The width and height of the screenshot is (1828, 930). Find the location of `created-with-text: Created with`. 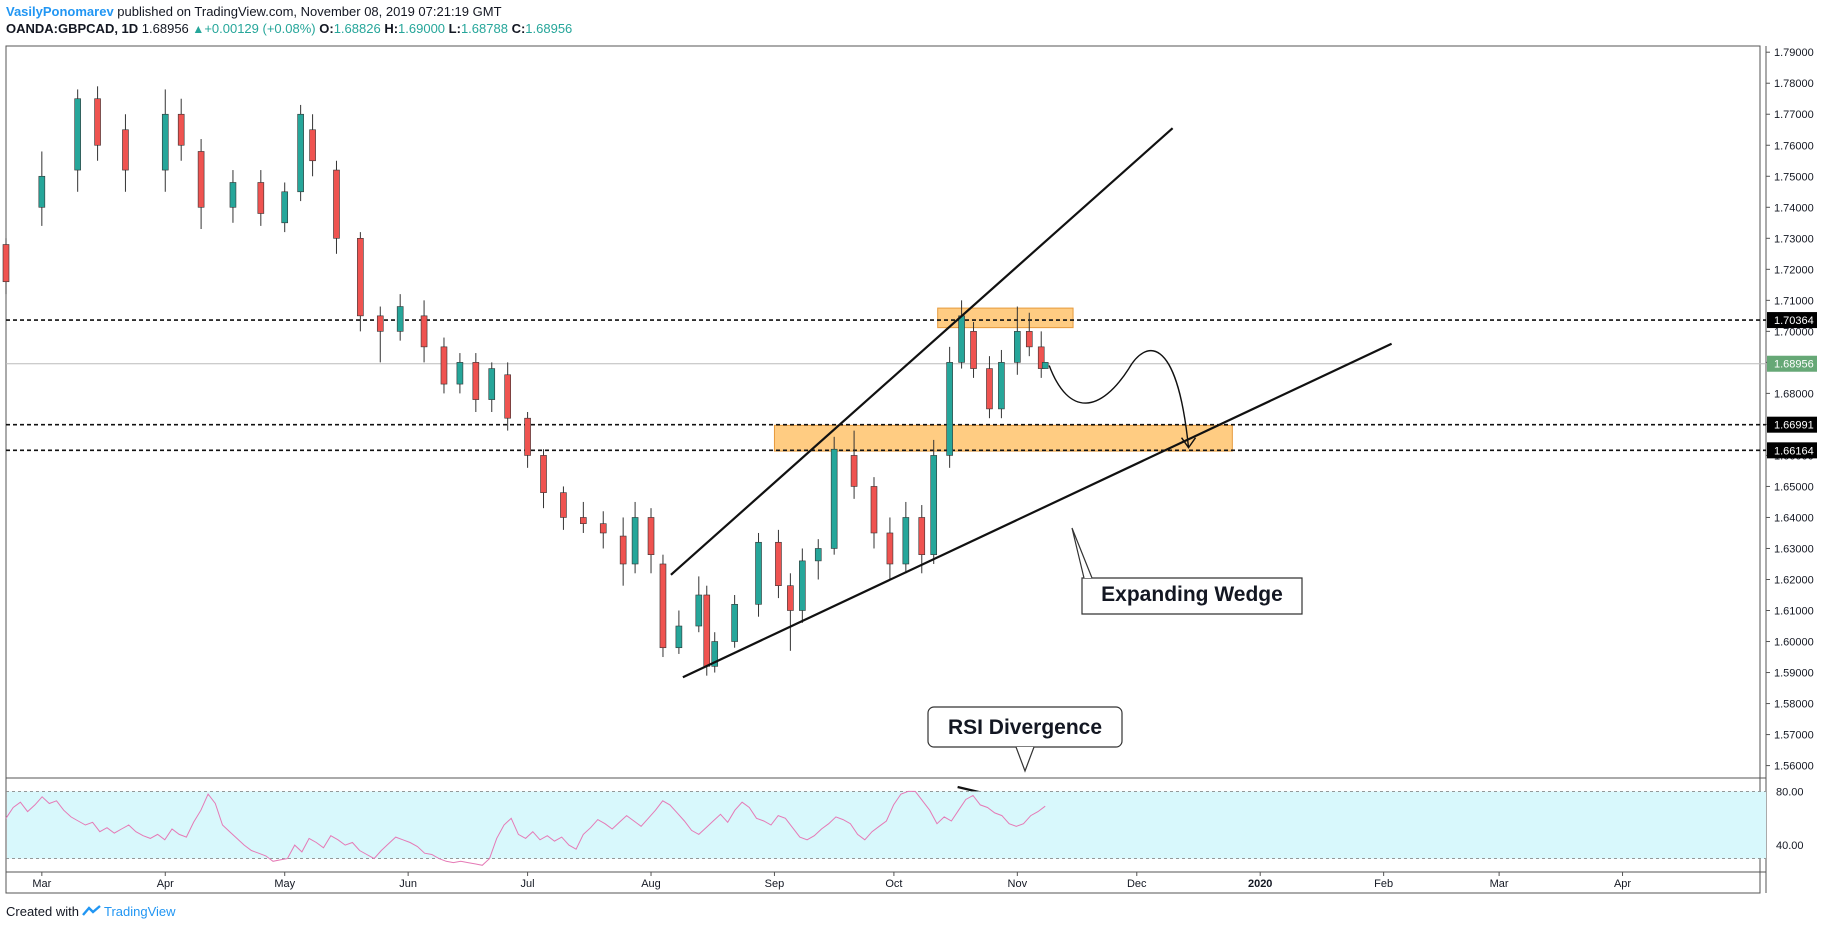

created-with-text: Created with is located at coordinates (42, 911).